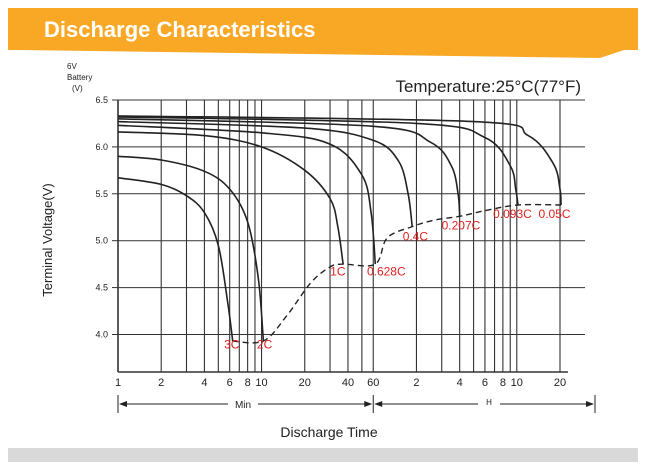 Image resolution: width=650 pixels, height=470 pixels. What do you see at coordinates (72, 66) in the screenshot?
I see `battery-label-1: 6V` at bounding box center [72, 66].